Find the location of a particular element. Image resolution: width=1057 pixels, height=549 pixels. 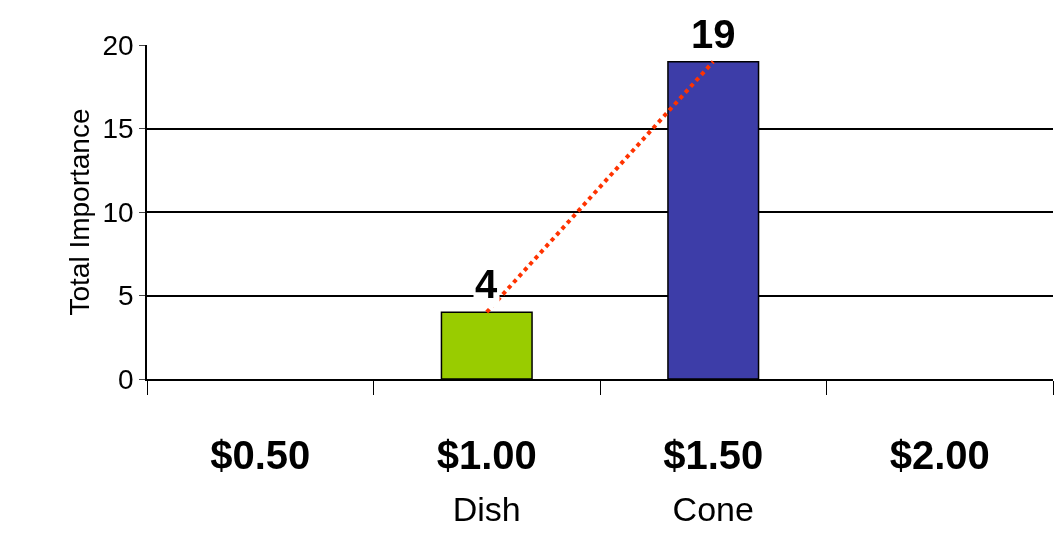

y-tick-label: 20 is located at coordinates (118, 45).